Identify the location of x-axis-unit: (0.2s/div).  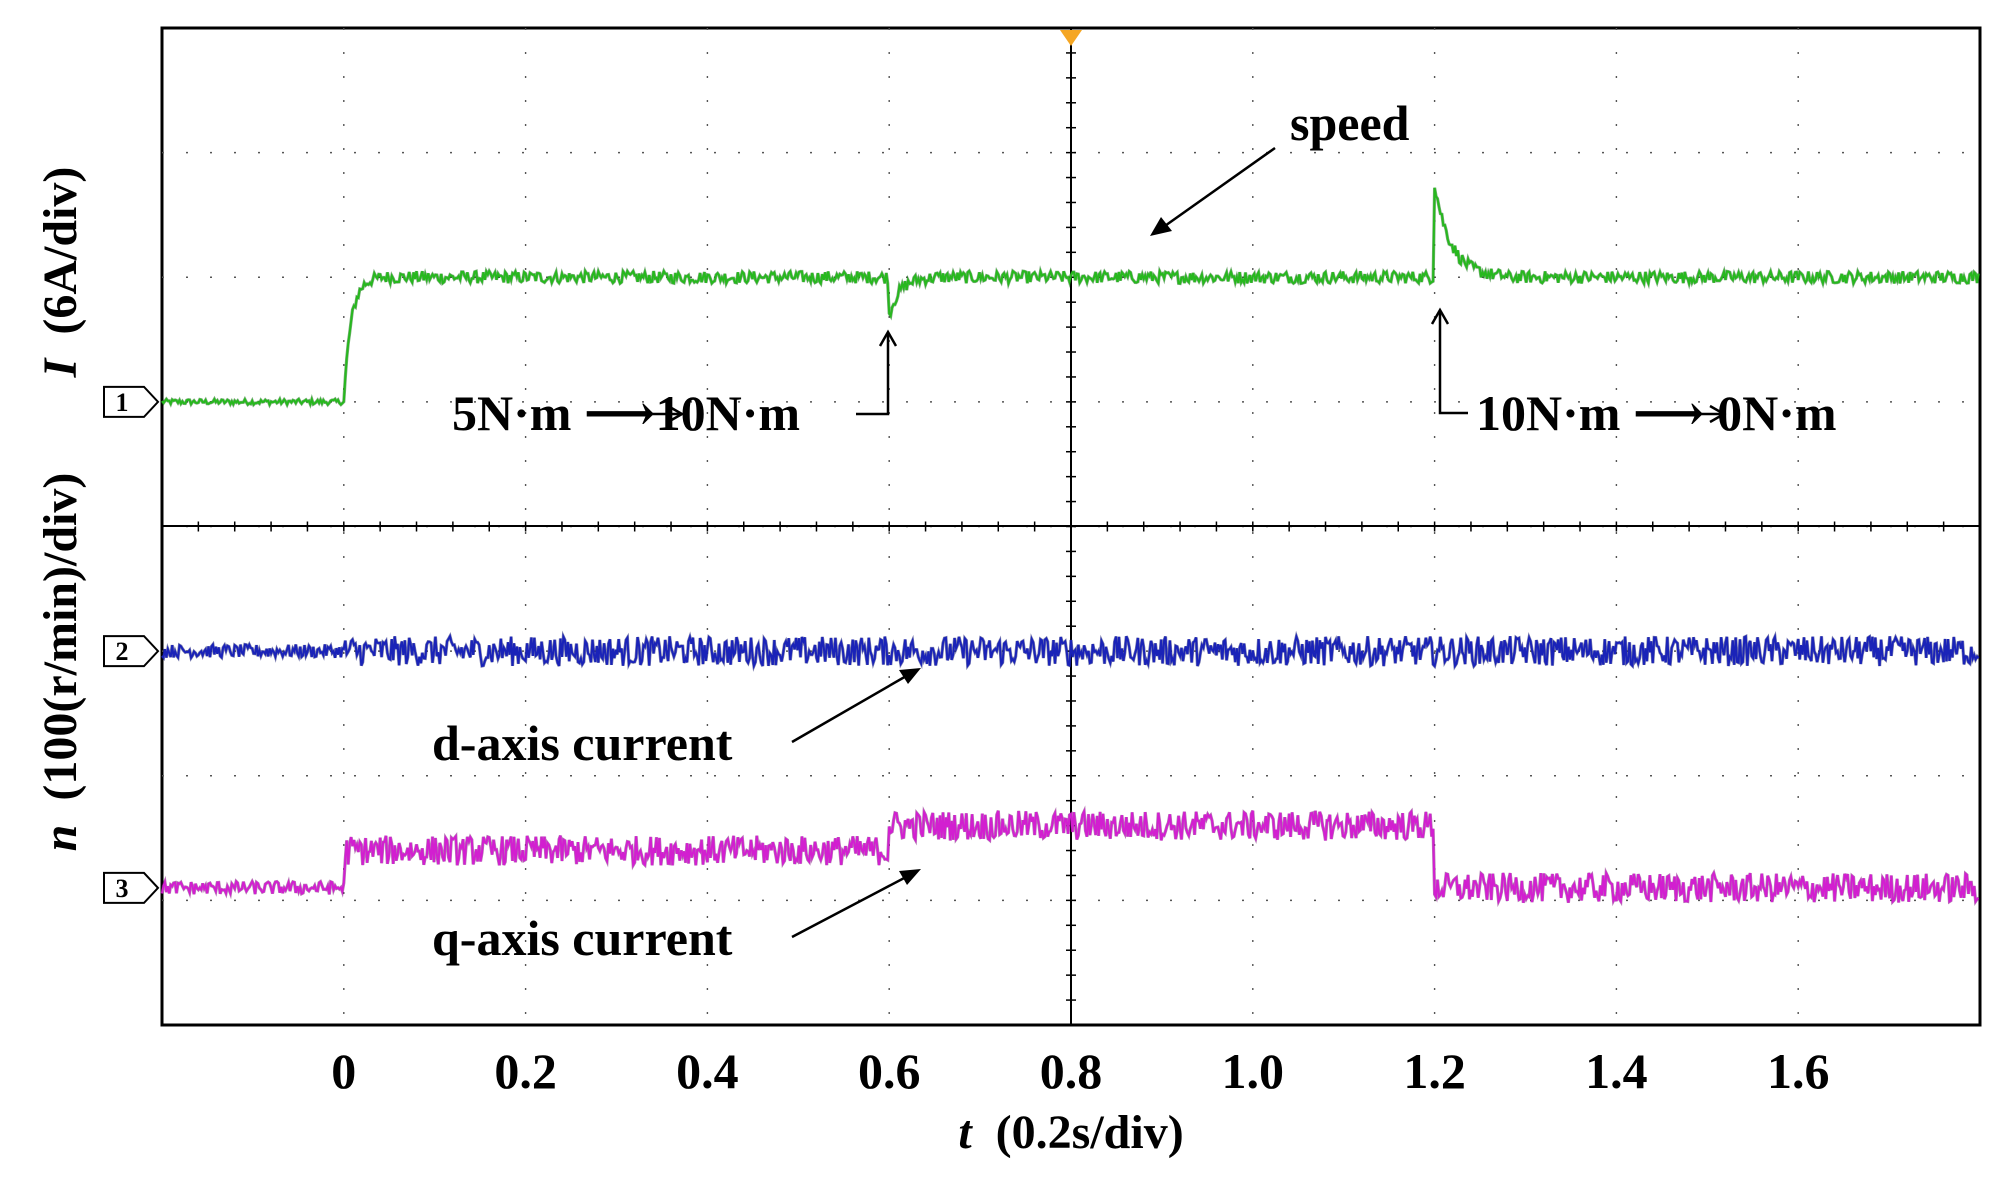
(1090, 1132).